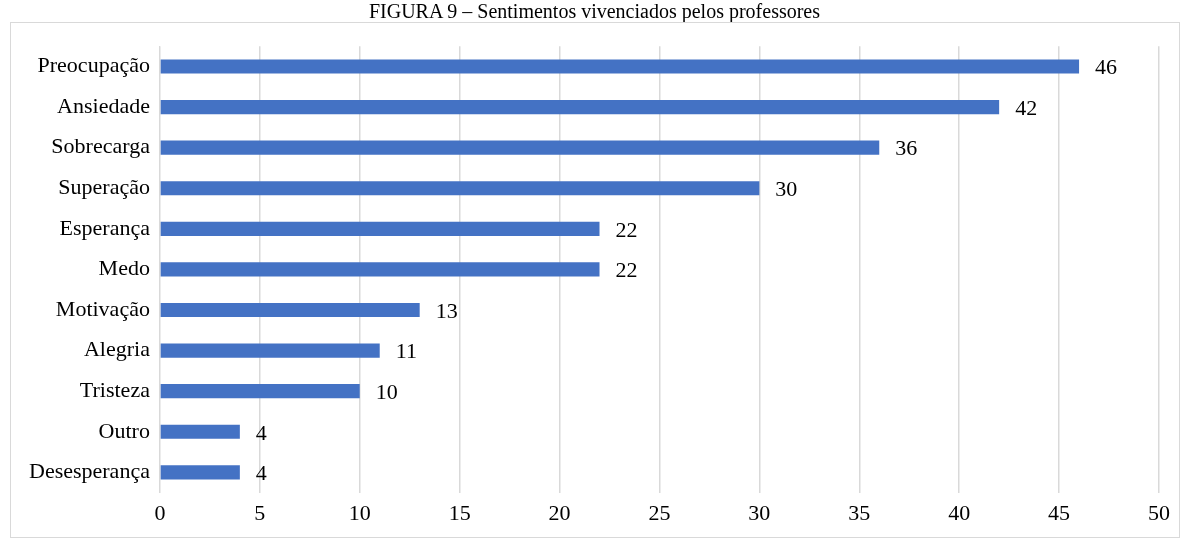  Describe the element at coordinates (101, 146) in the screenshot. I see `y-tick-label: Sobrecarga` at that location.